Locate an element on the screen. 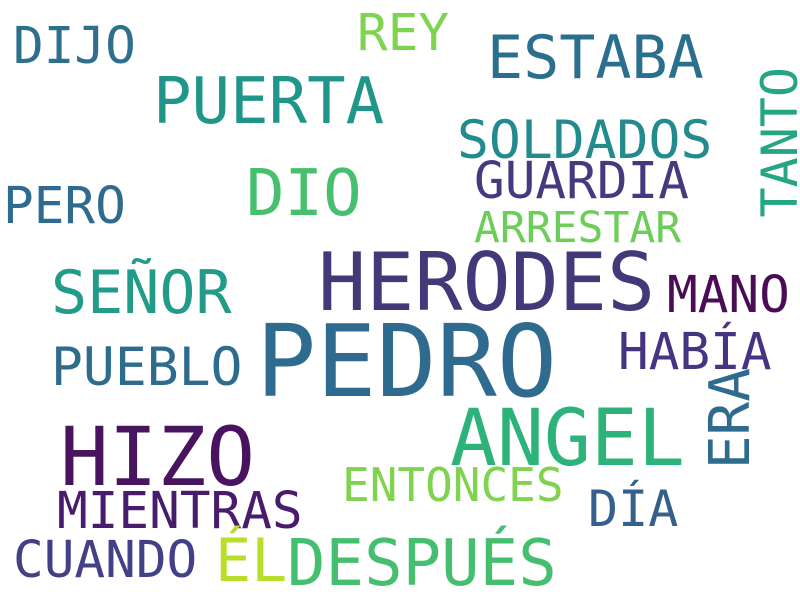 This screenshot has width=800, height=601. word-tanto: TANTO is located at coordinates (775, 142).